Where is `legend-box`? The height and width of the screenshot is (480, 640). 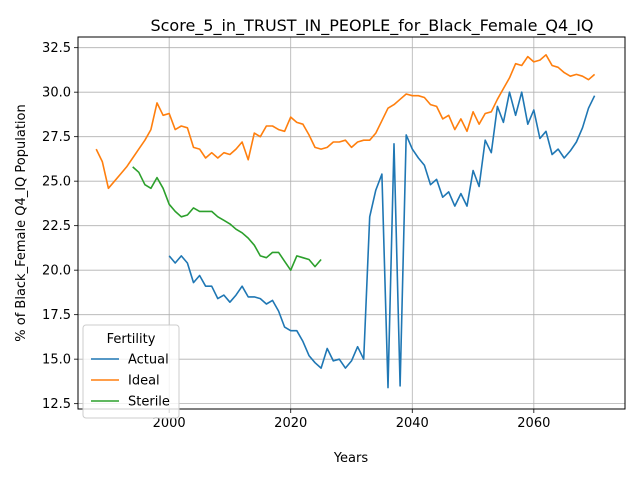 legend-box is located at coordinates (131, 371).